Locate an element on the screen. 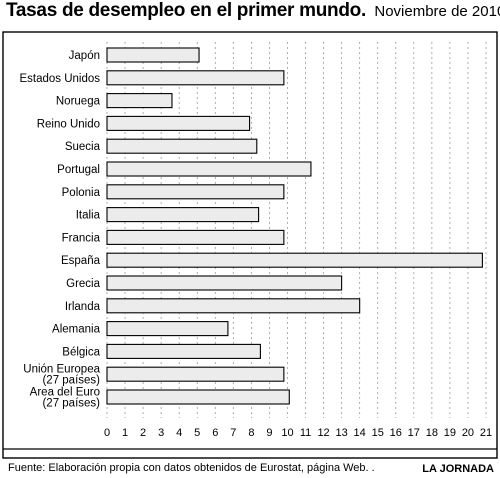 Image resolution: width=500 pixels, height=478 pixels. x-tick-label: 10 is located at coordinates (287, 433).